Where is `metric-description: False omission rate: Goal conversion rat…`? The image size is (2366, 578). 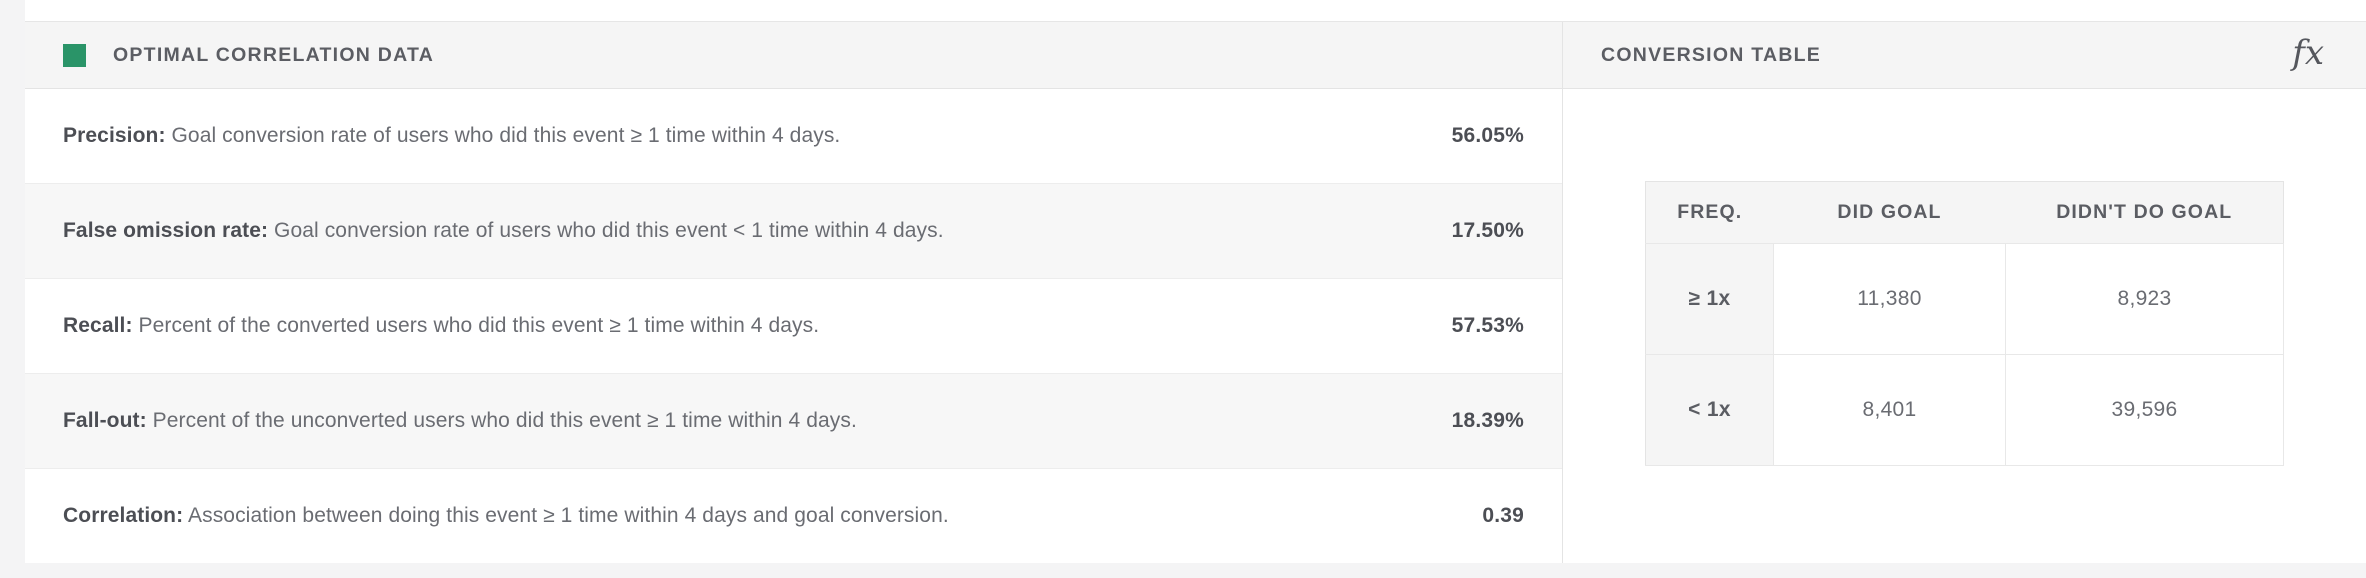 metric-description: False omission rate: Goal conversion rat… is located at coordinates (503, 231).